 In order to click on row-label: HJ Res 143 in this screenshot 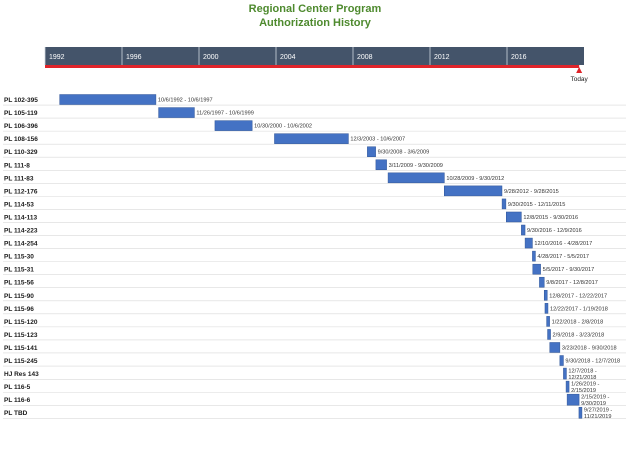, I will do `click(21, 374)`.